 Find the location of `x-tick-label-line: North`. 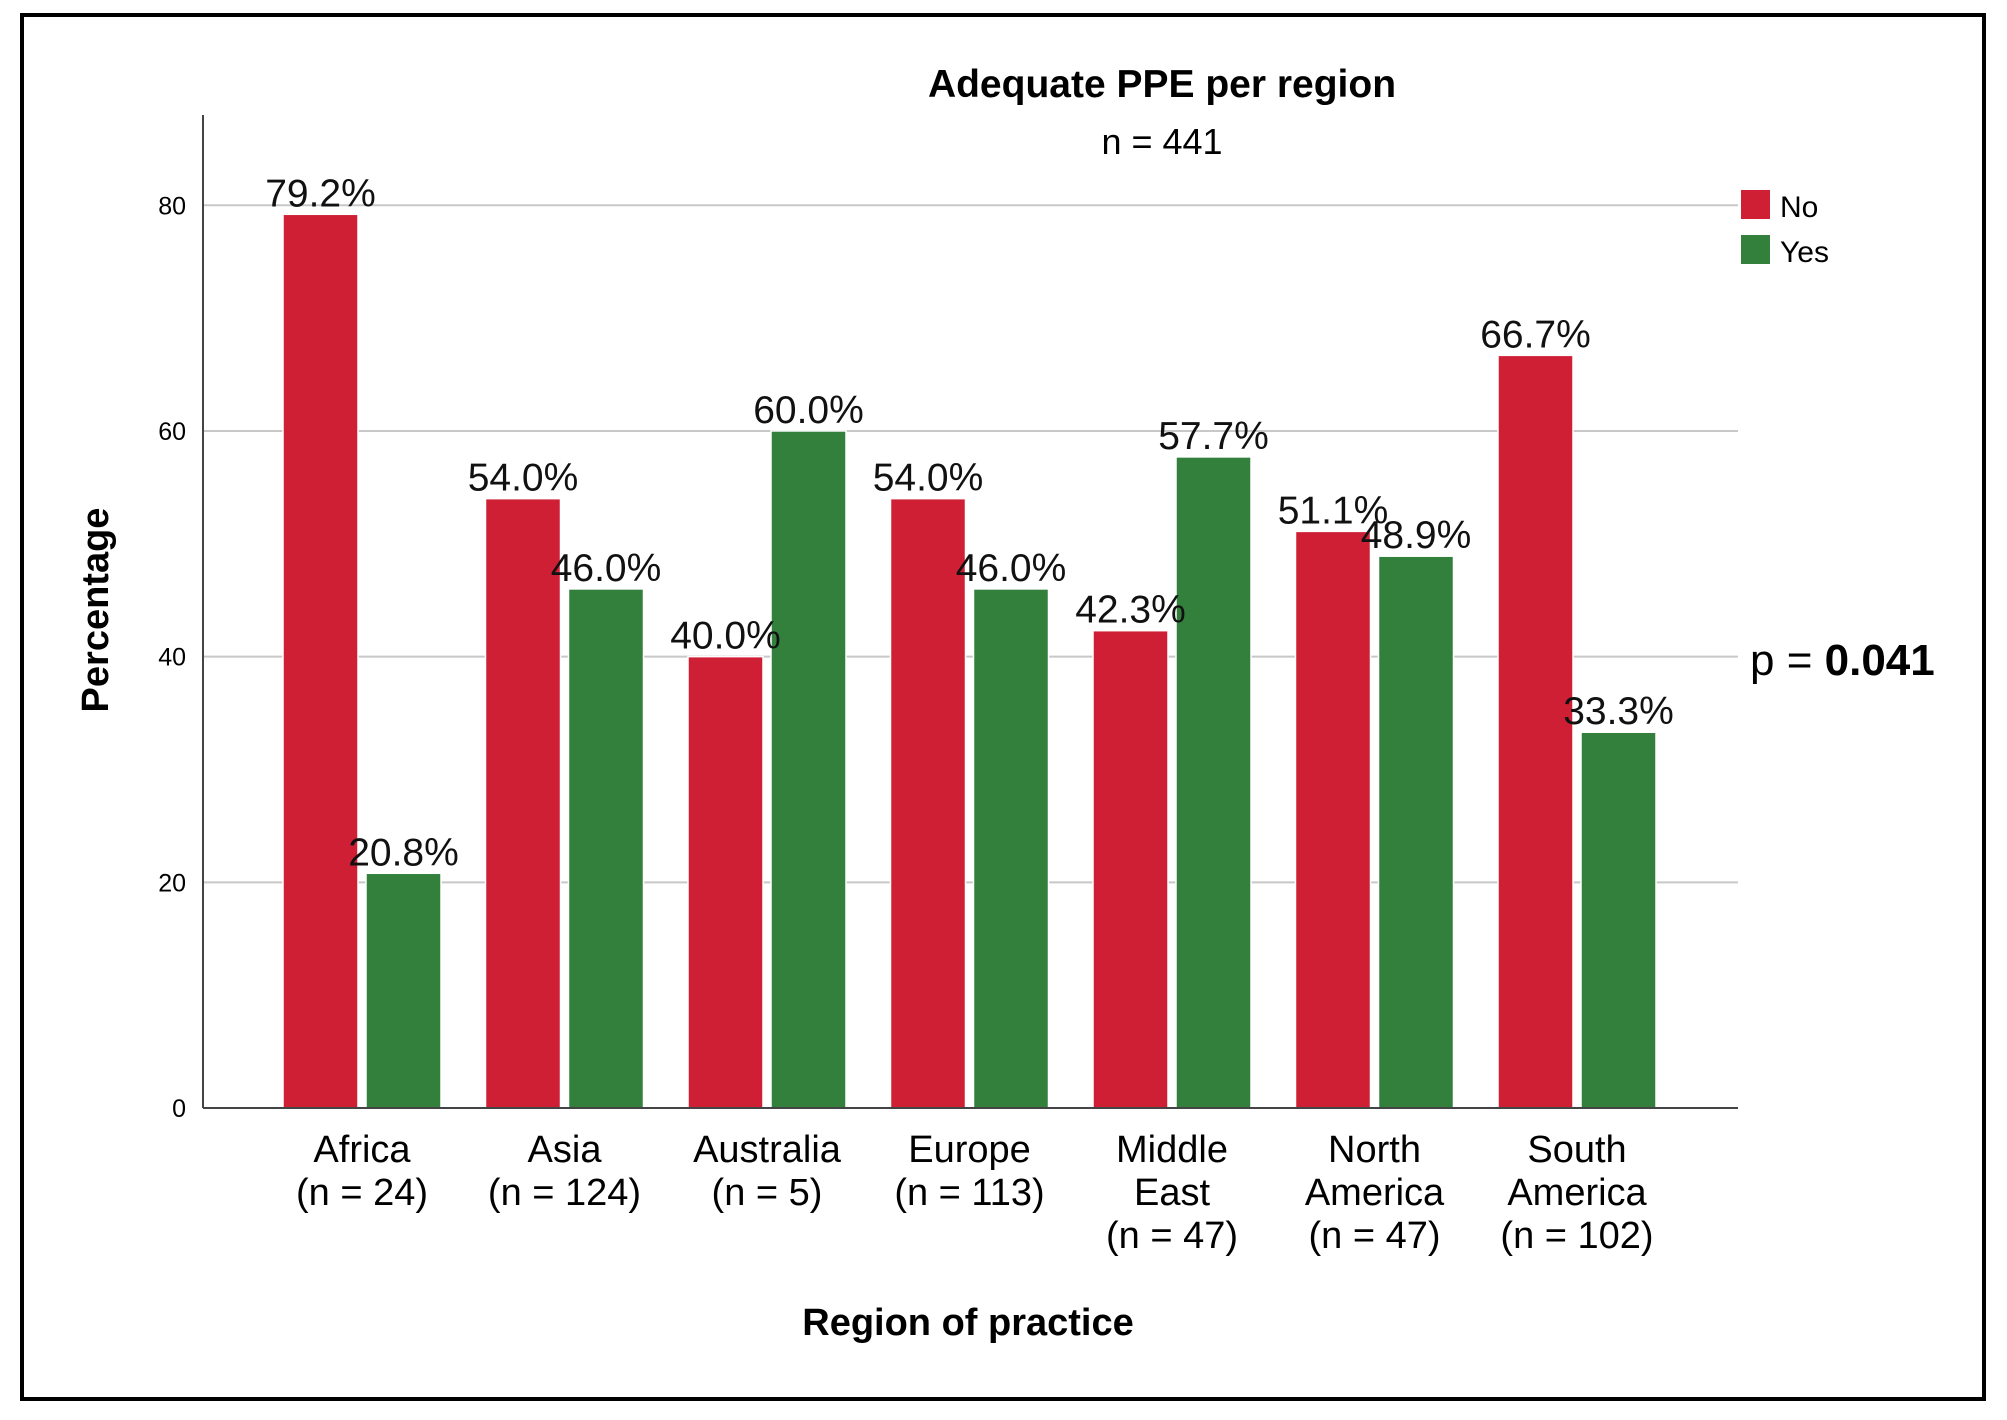

x-tick-label-line: North is located at coordinates (1374, 1150).